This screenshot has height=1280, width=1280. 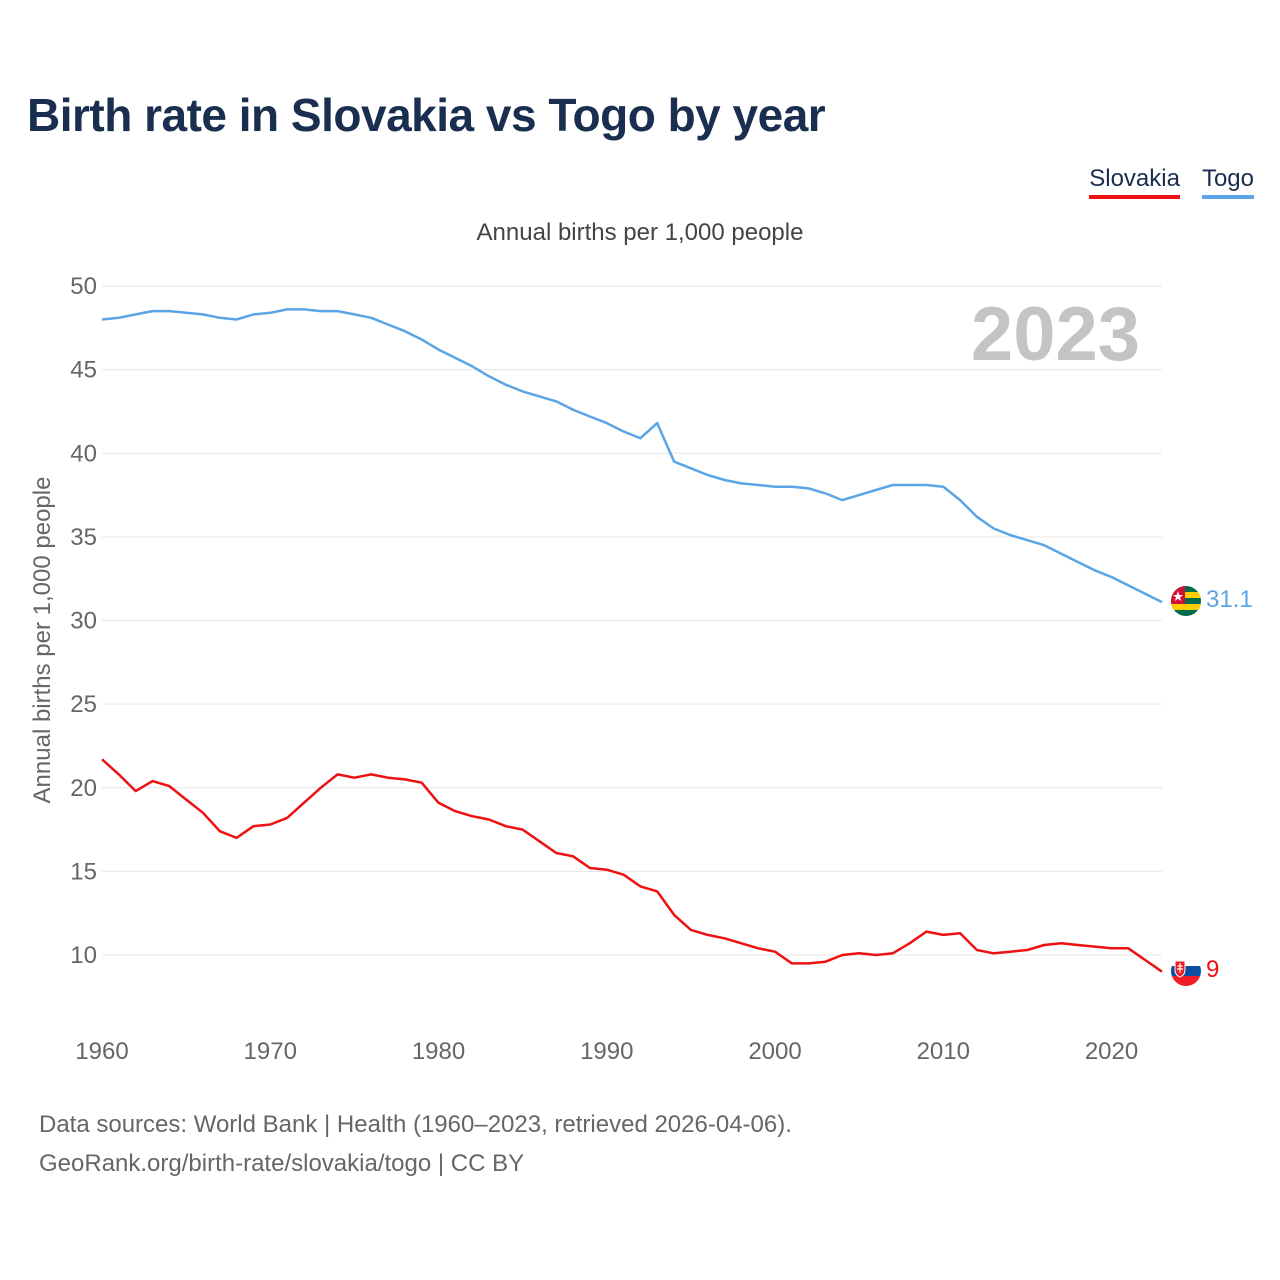 I want to click on series-line-slovakia, so click(x=632, y=865).